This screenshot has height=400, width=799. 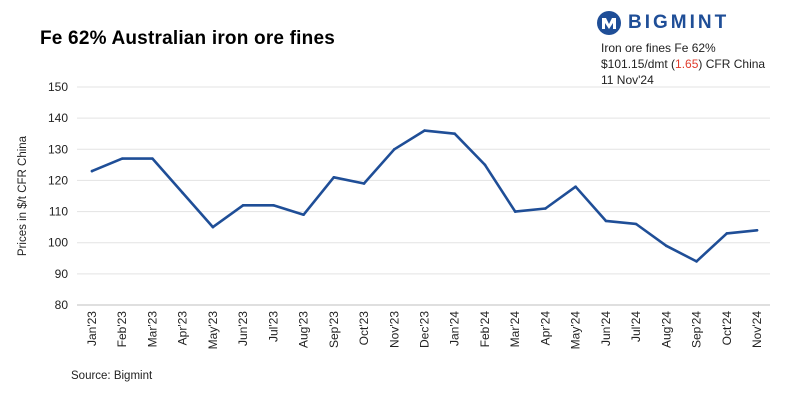 What do you see at coordinates (58, 180) in the screenshot?
I see `y-tick-label: 120` at bounding box center [58, 180].